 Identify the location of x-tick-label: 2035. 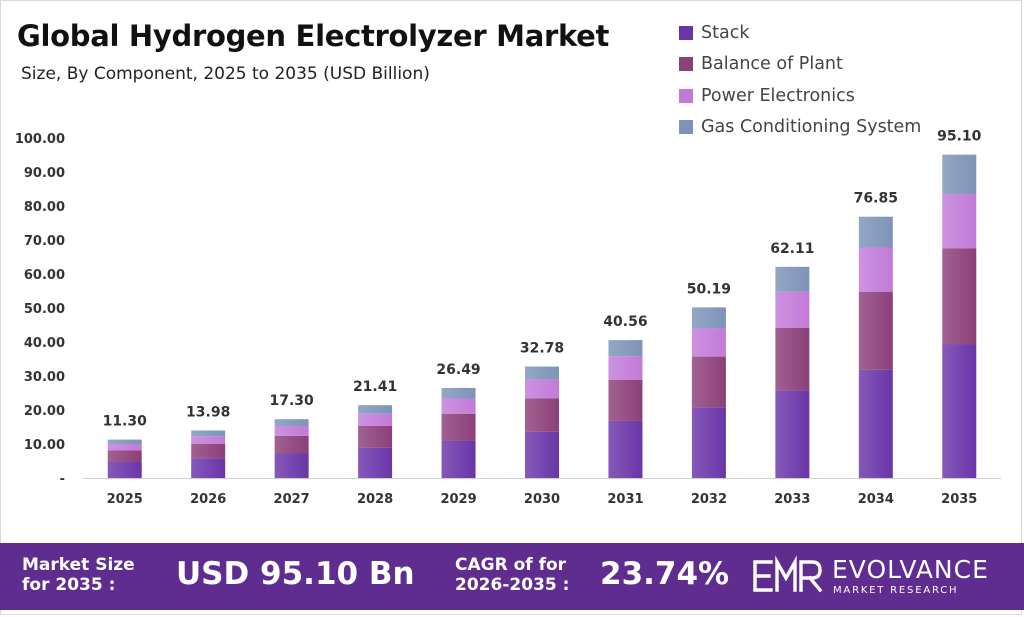
(959, 499).